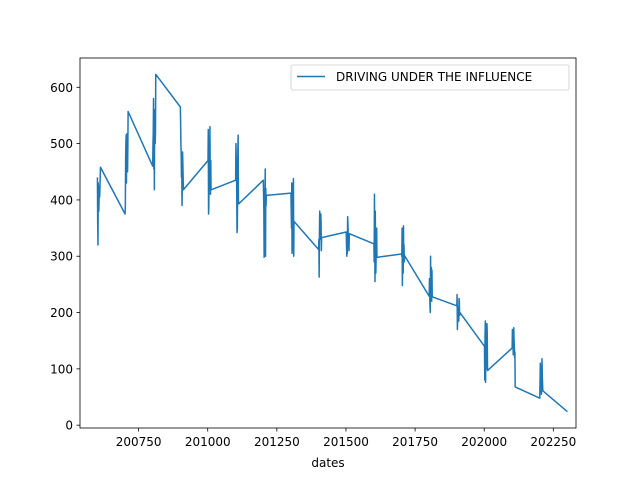 The height and width of the screenshot is (485, 640). I want to click on y-tick-label: 200, so click(61, 313).